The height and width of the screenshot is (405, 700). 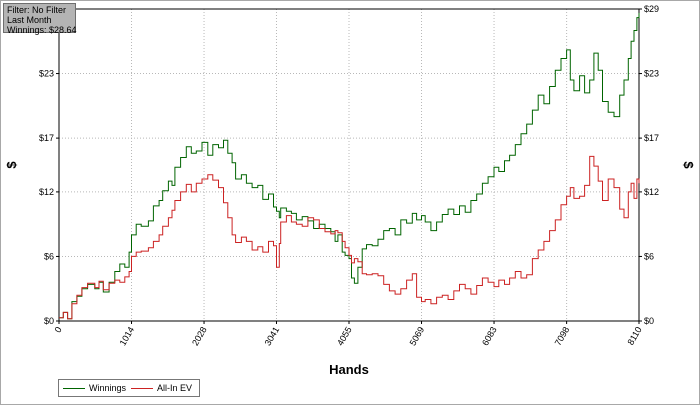 What do you see at coordinates (175, 388) in the screenshot?
I see `legend-label-allin-ev: All-In EV` at bounding box center [175, 388].